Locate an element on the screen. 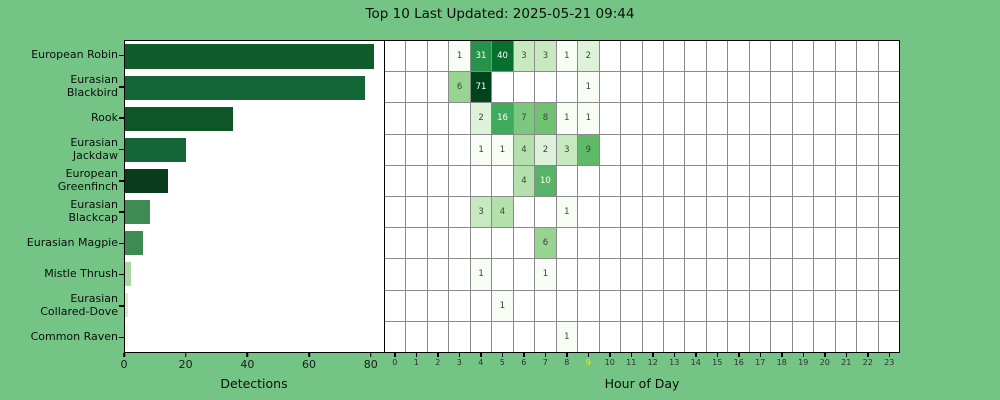 This screenshot has height=400, width=1000. hour-tick-label: 19 is located at coordinates (803, 362).